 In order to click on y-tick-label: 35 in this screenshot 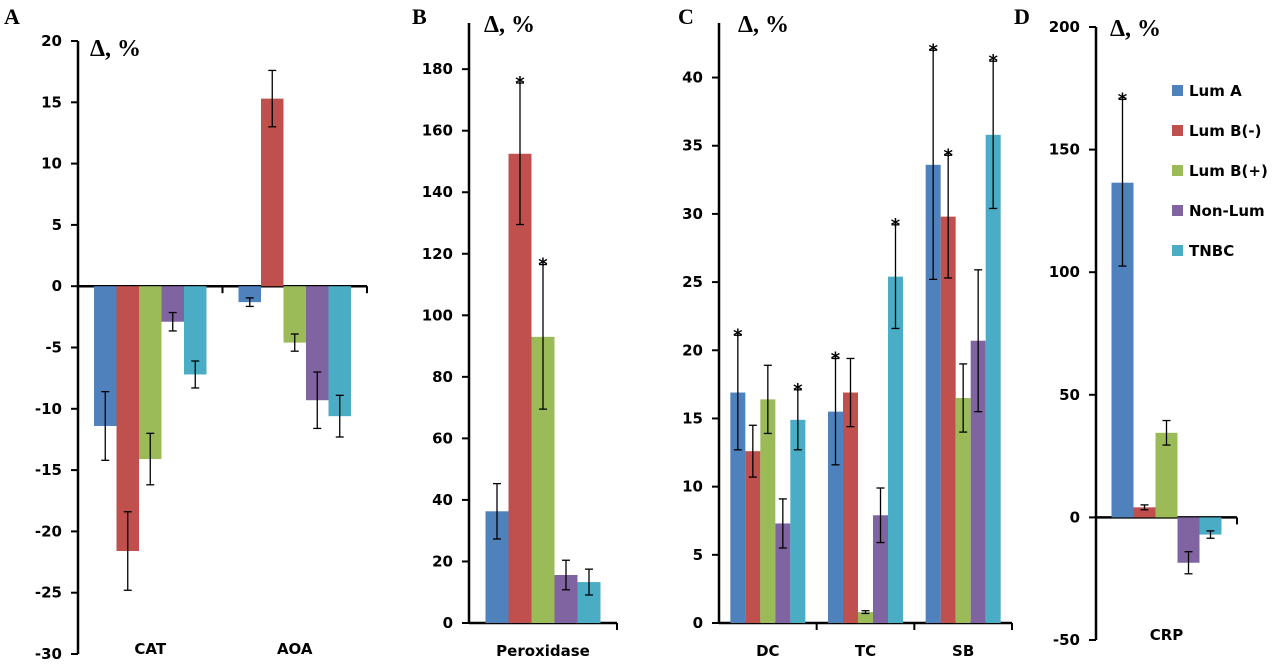, I will do `click(692, 146)`.